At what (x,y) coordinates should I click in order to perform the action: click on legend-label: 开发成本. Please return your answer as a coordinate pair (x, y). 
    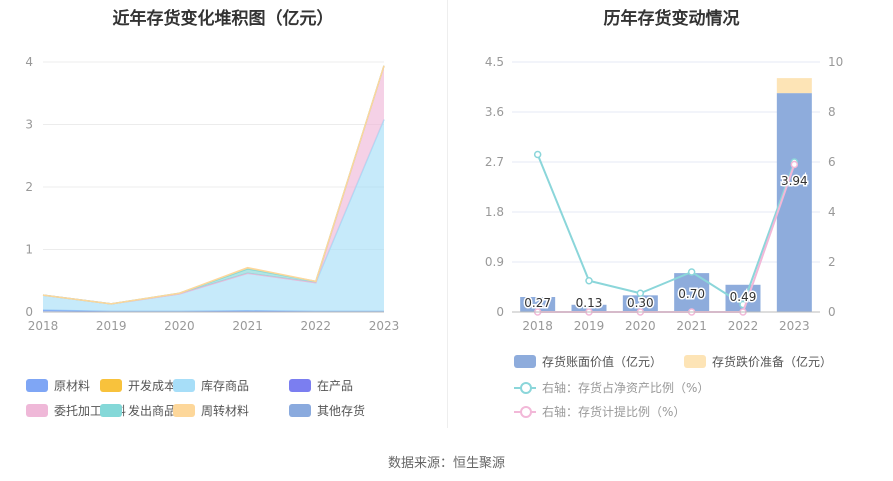
    Looking at the image, I should click on (152, 386).